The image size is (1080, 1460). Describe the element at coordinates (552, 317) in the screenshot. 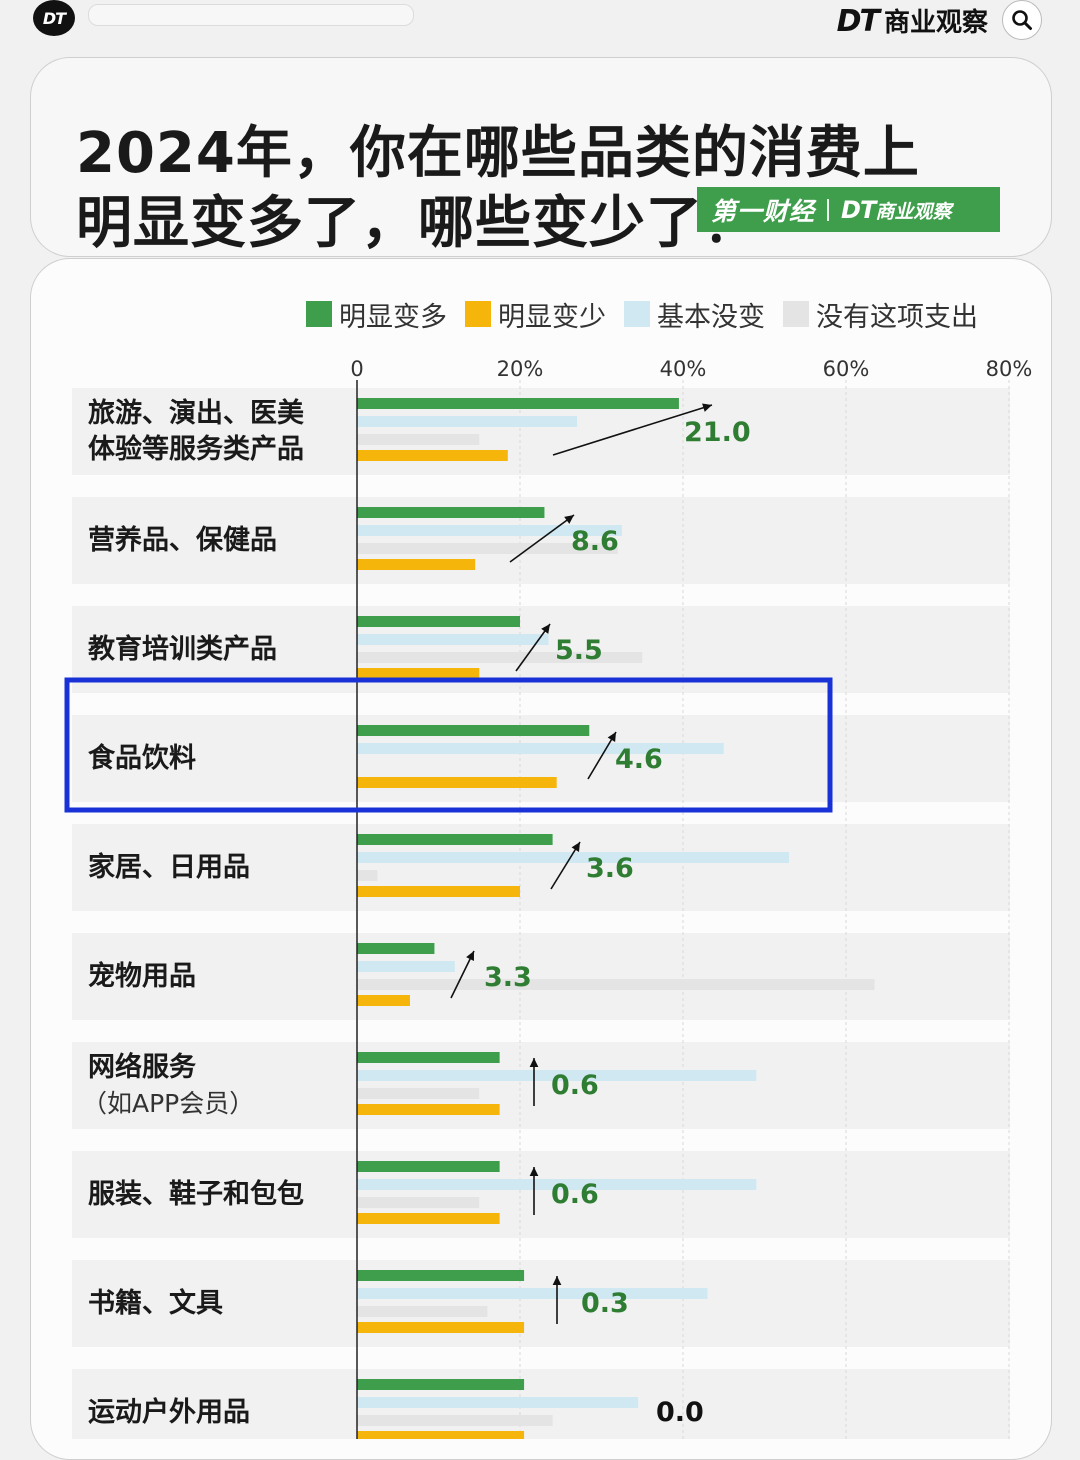

I see `legend-label-less: 明显变少` at that location.